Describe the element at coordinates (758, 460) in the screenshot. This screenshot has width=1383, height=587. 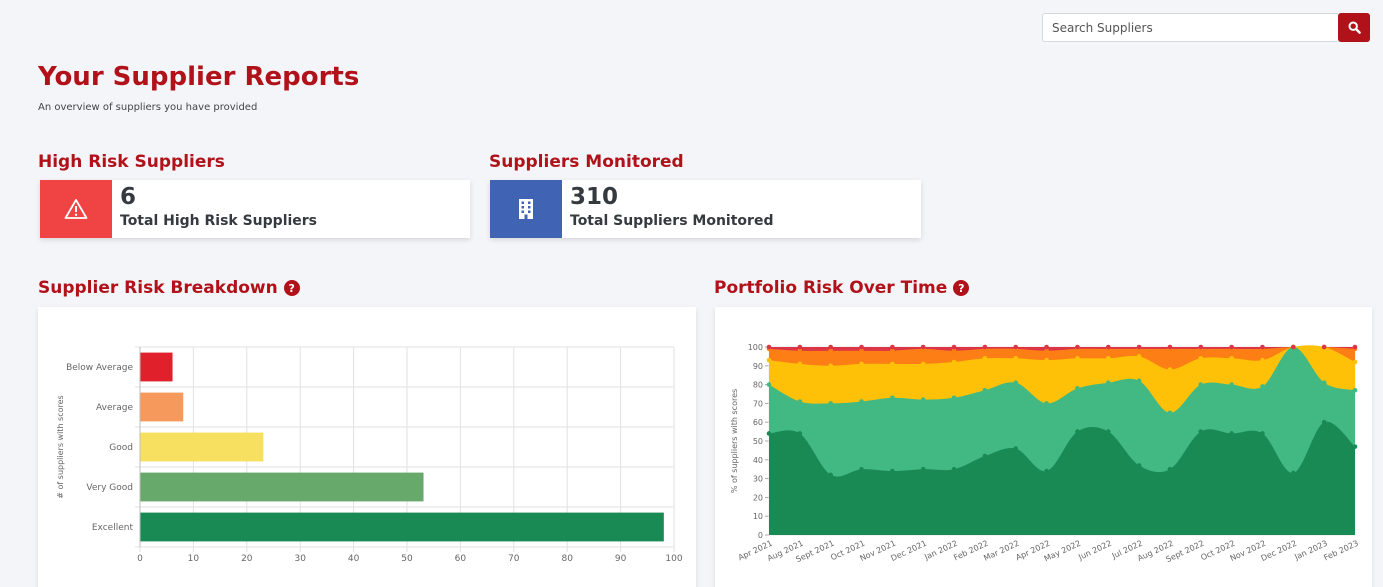
I see `y-tick-label: 40` at that location.